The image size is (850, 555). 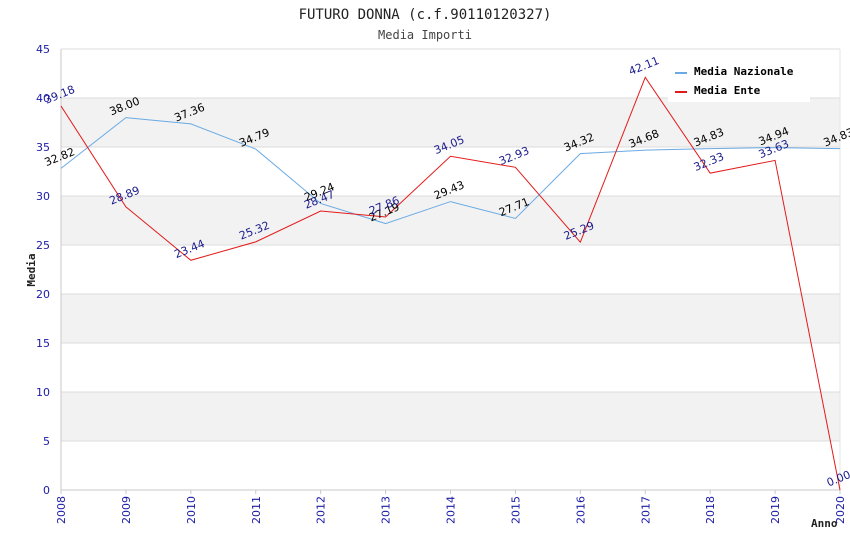 What do you see at coordinates (46, 441) in the screenshot?
I see `y-tick-label: 5` at bounding box center [46, 441].